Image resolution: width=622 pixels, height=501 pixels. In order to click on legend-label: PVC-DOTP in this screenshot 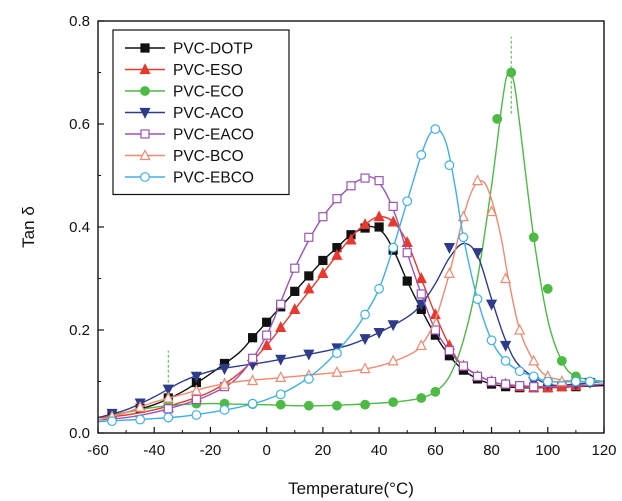, I will do `click(213, 49)`.